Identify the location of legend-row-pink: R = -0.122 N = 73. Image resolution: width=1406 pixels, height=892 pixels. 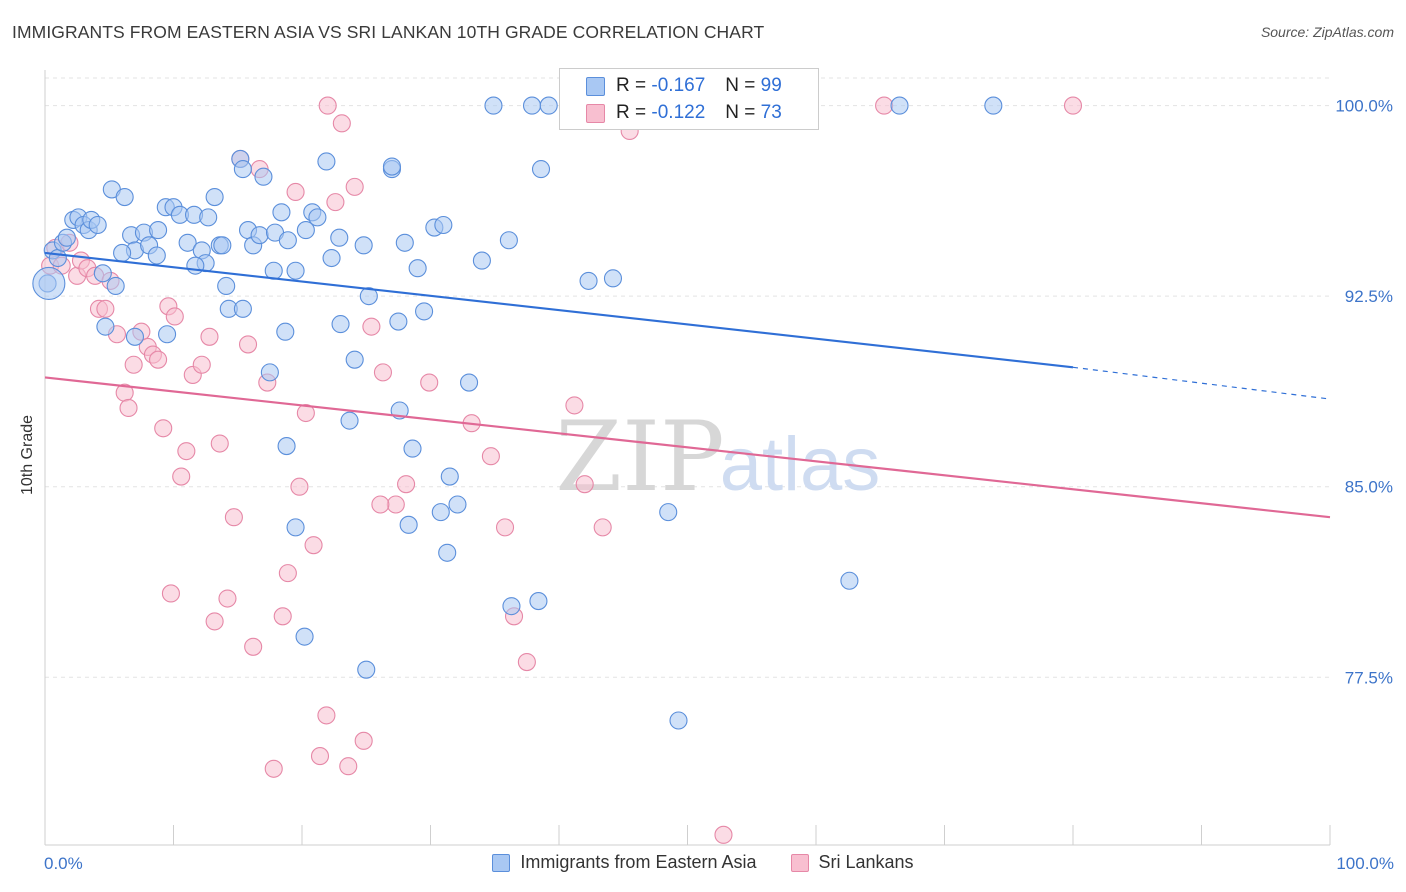
(699, 113).